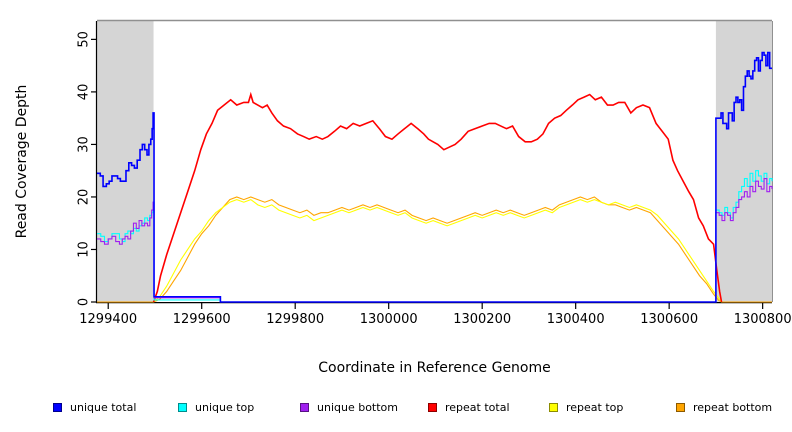 Image resolution: width=792 pixels, height=432 pixels. Describe the element at coordinates (434, 368) in the screenshot. I see `x-axis-title: Coordinate in Reference Genome` at that location.